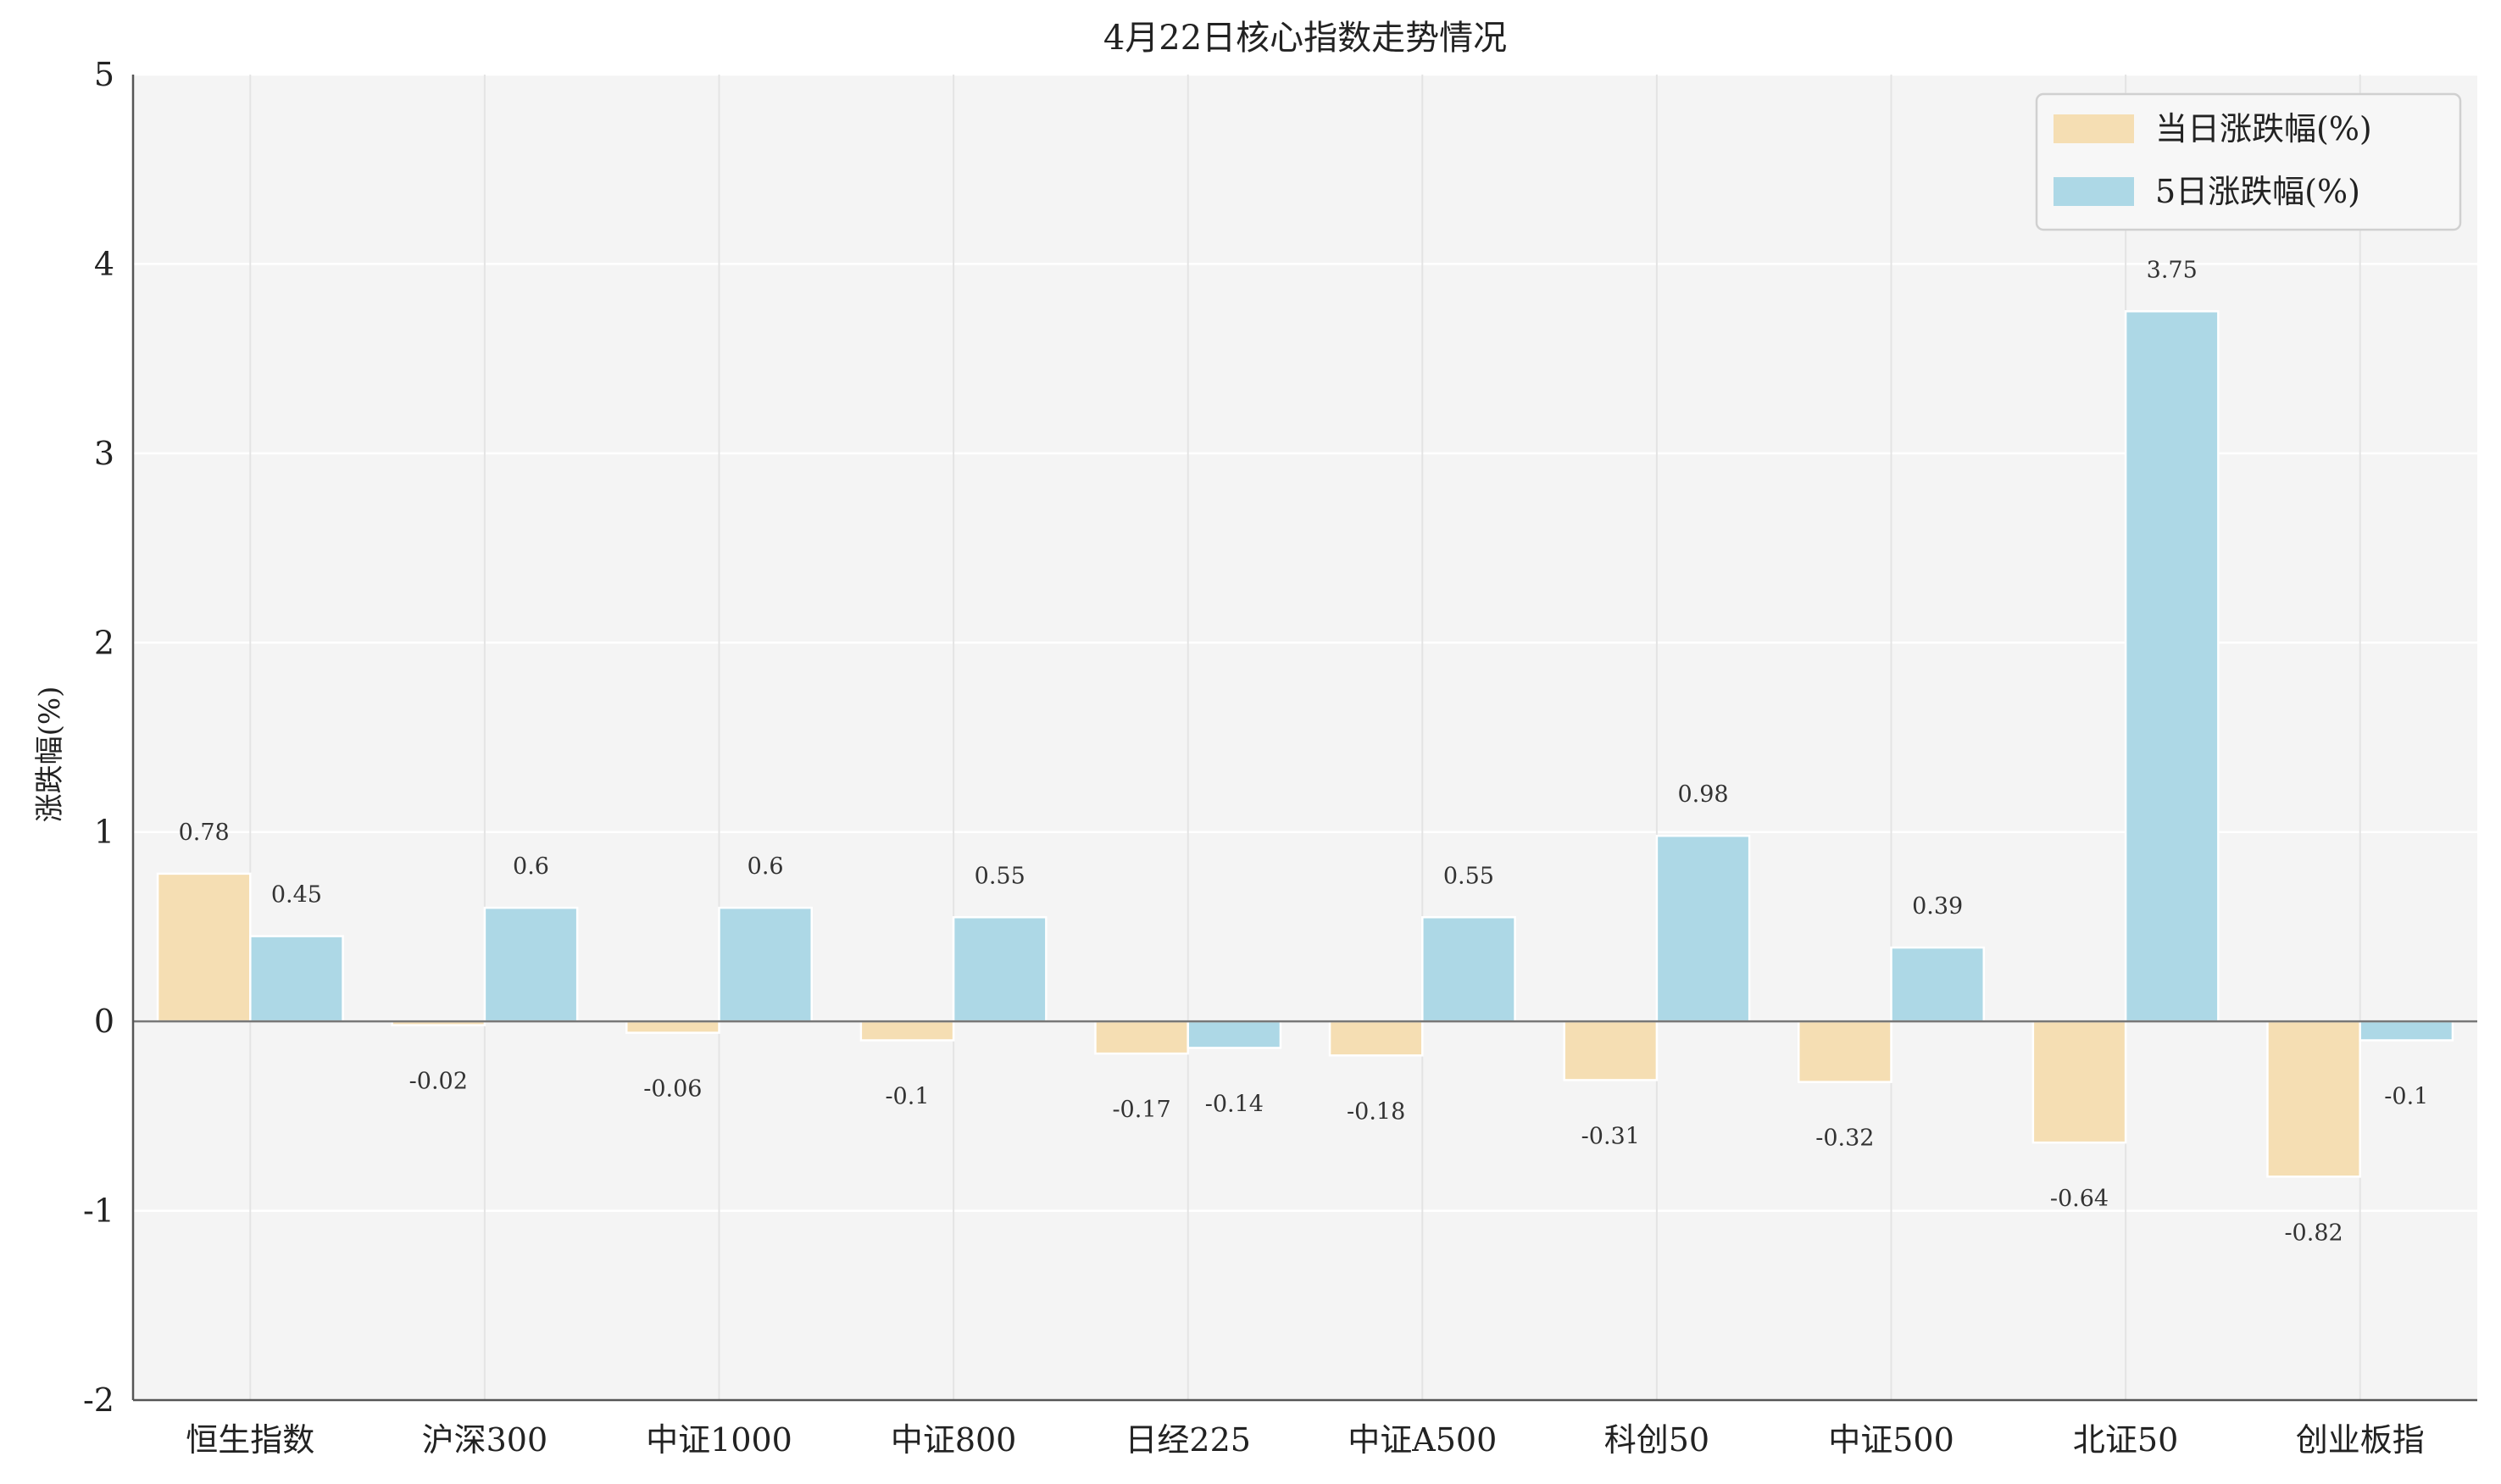 Image resolution: width=2501 pixels, height=1484 pixels. Describe the element at coordinates (1656, 1440) in the screenshot. I see `x-tick-label: 科创50` at that location.